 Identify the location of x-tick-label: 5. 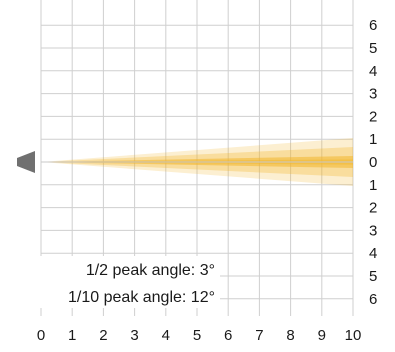
(197, 335).